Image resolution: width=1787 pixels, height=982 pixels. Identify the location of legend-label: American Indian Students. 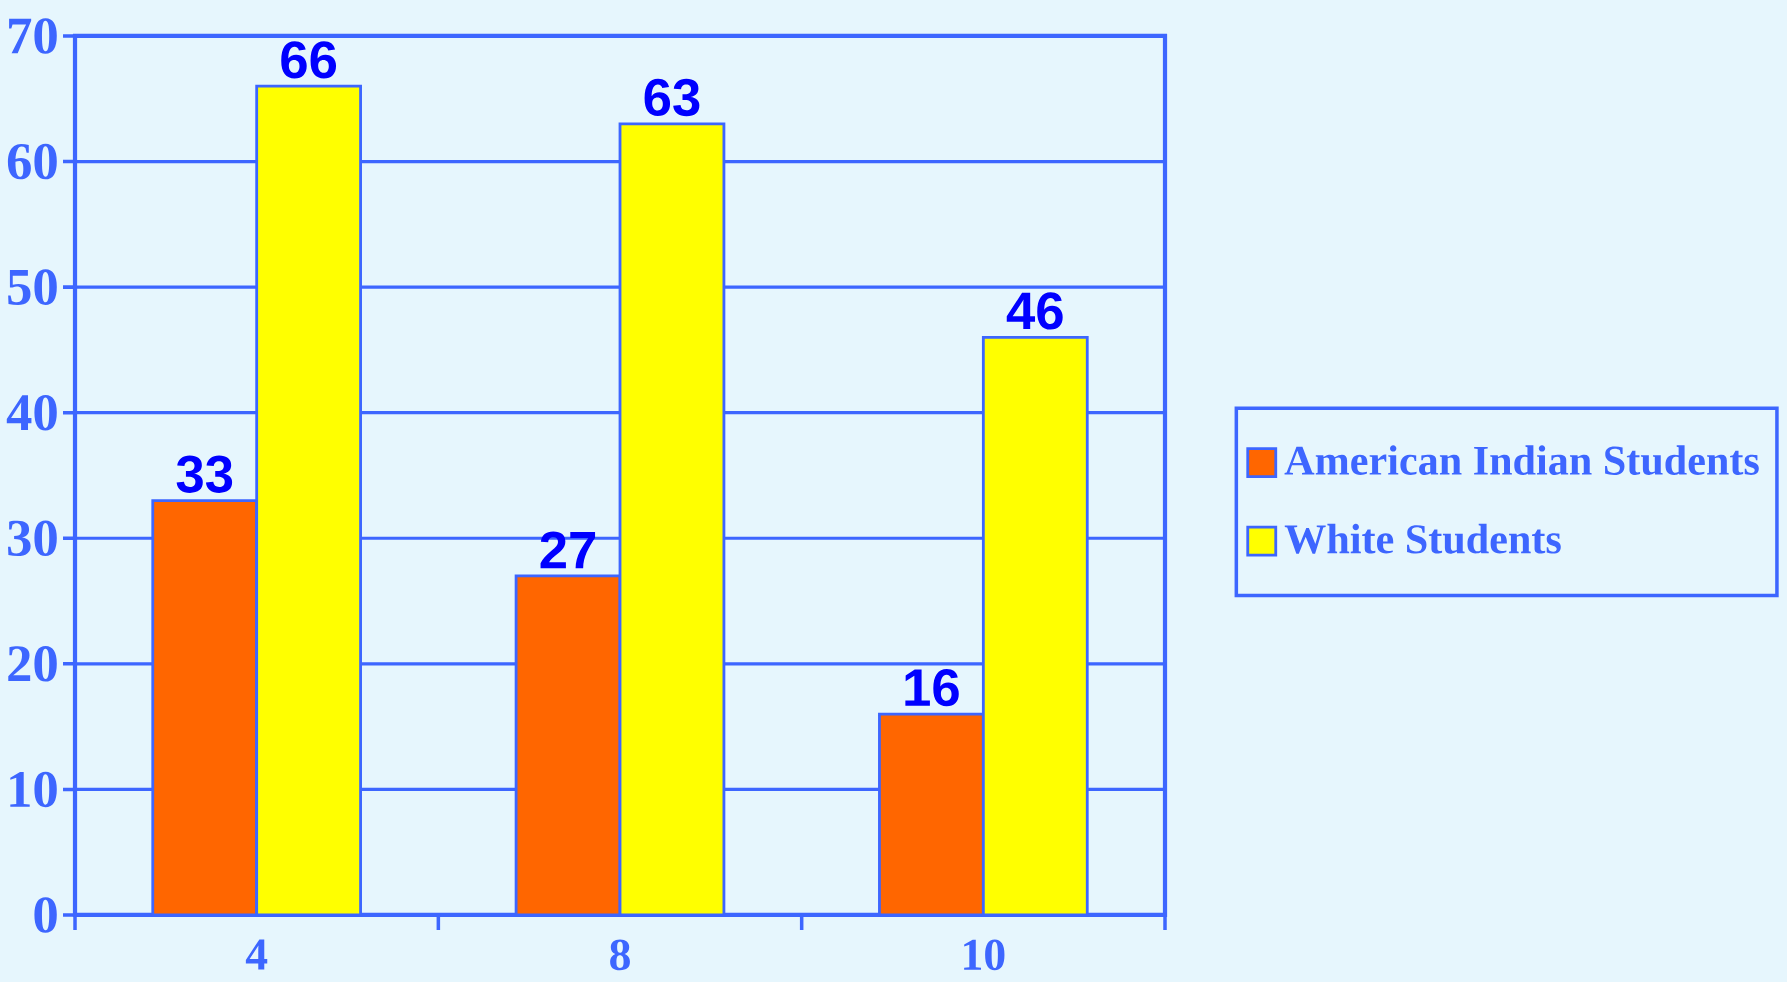
(1521, 460).